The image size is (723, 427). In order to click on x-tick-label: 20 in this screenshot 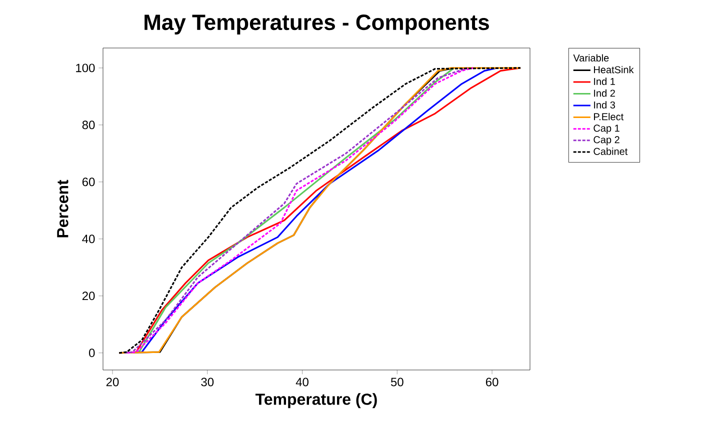, I will do `click(112, 382)`.